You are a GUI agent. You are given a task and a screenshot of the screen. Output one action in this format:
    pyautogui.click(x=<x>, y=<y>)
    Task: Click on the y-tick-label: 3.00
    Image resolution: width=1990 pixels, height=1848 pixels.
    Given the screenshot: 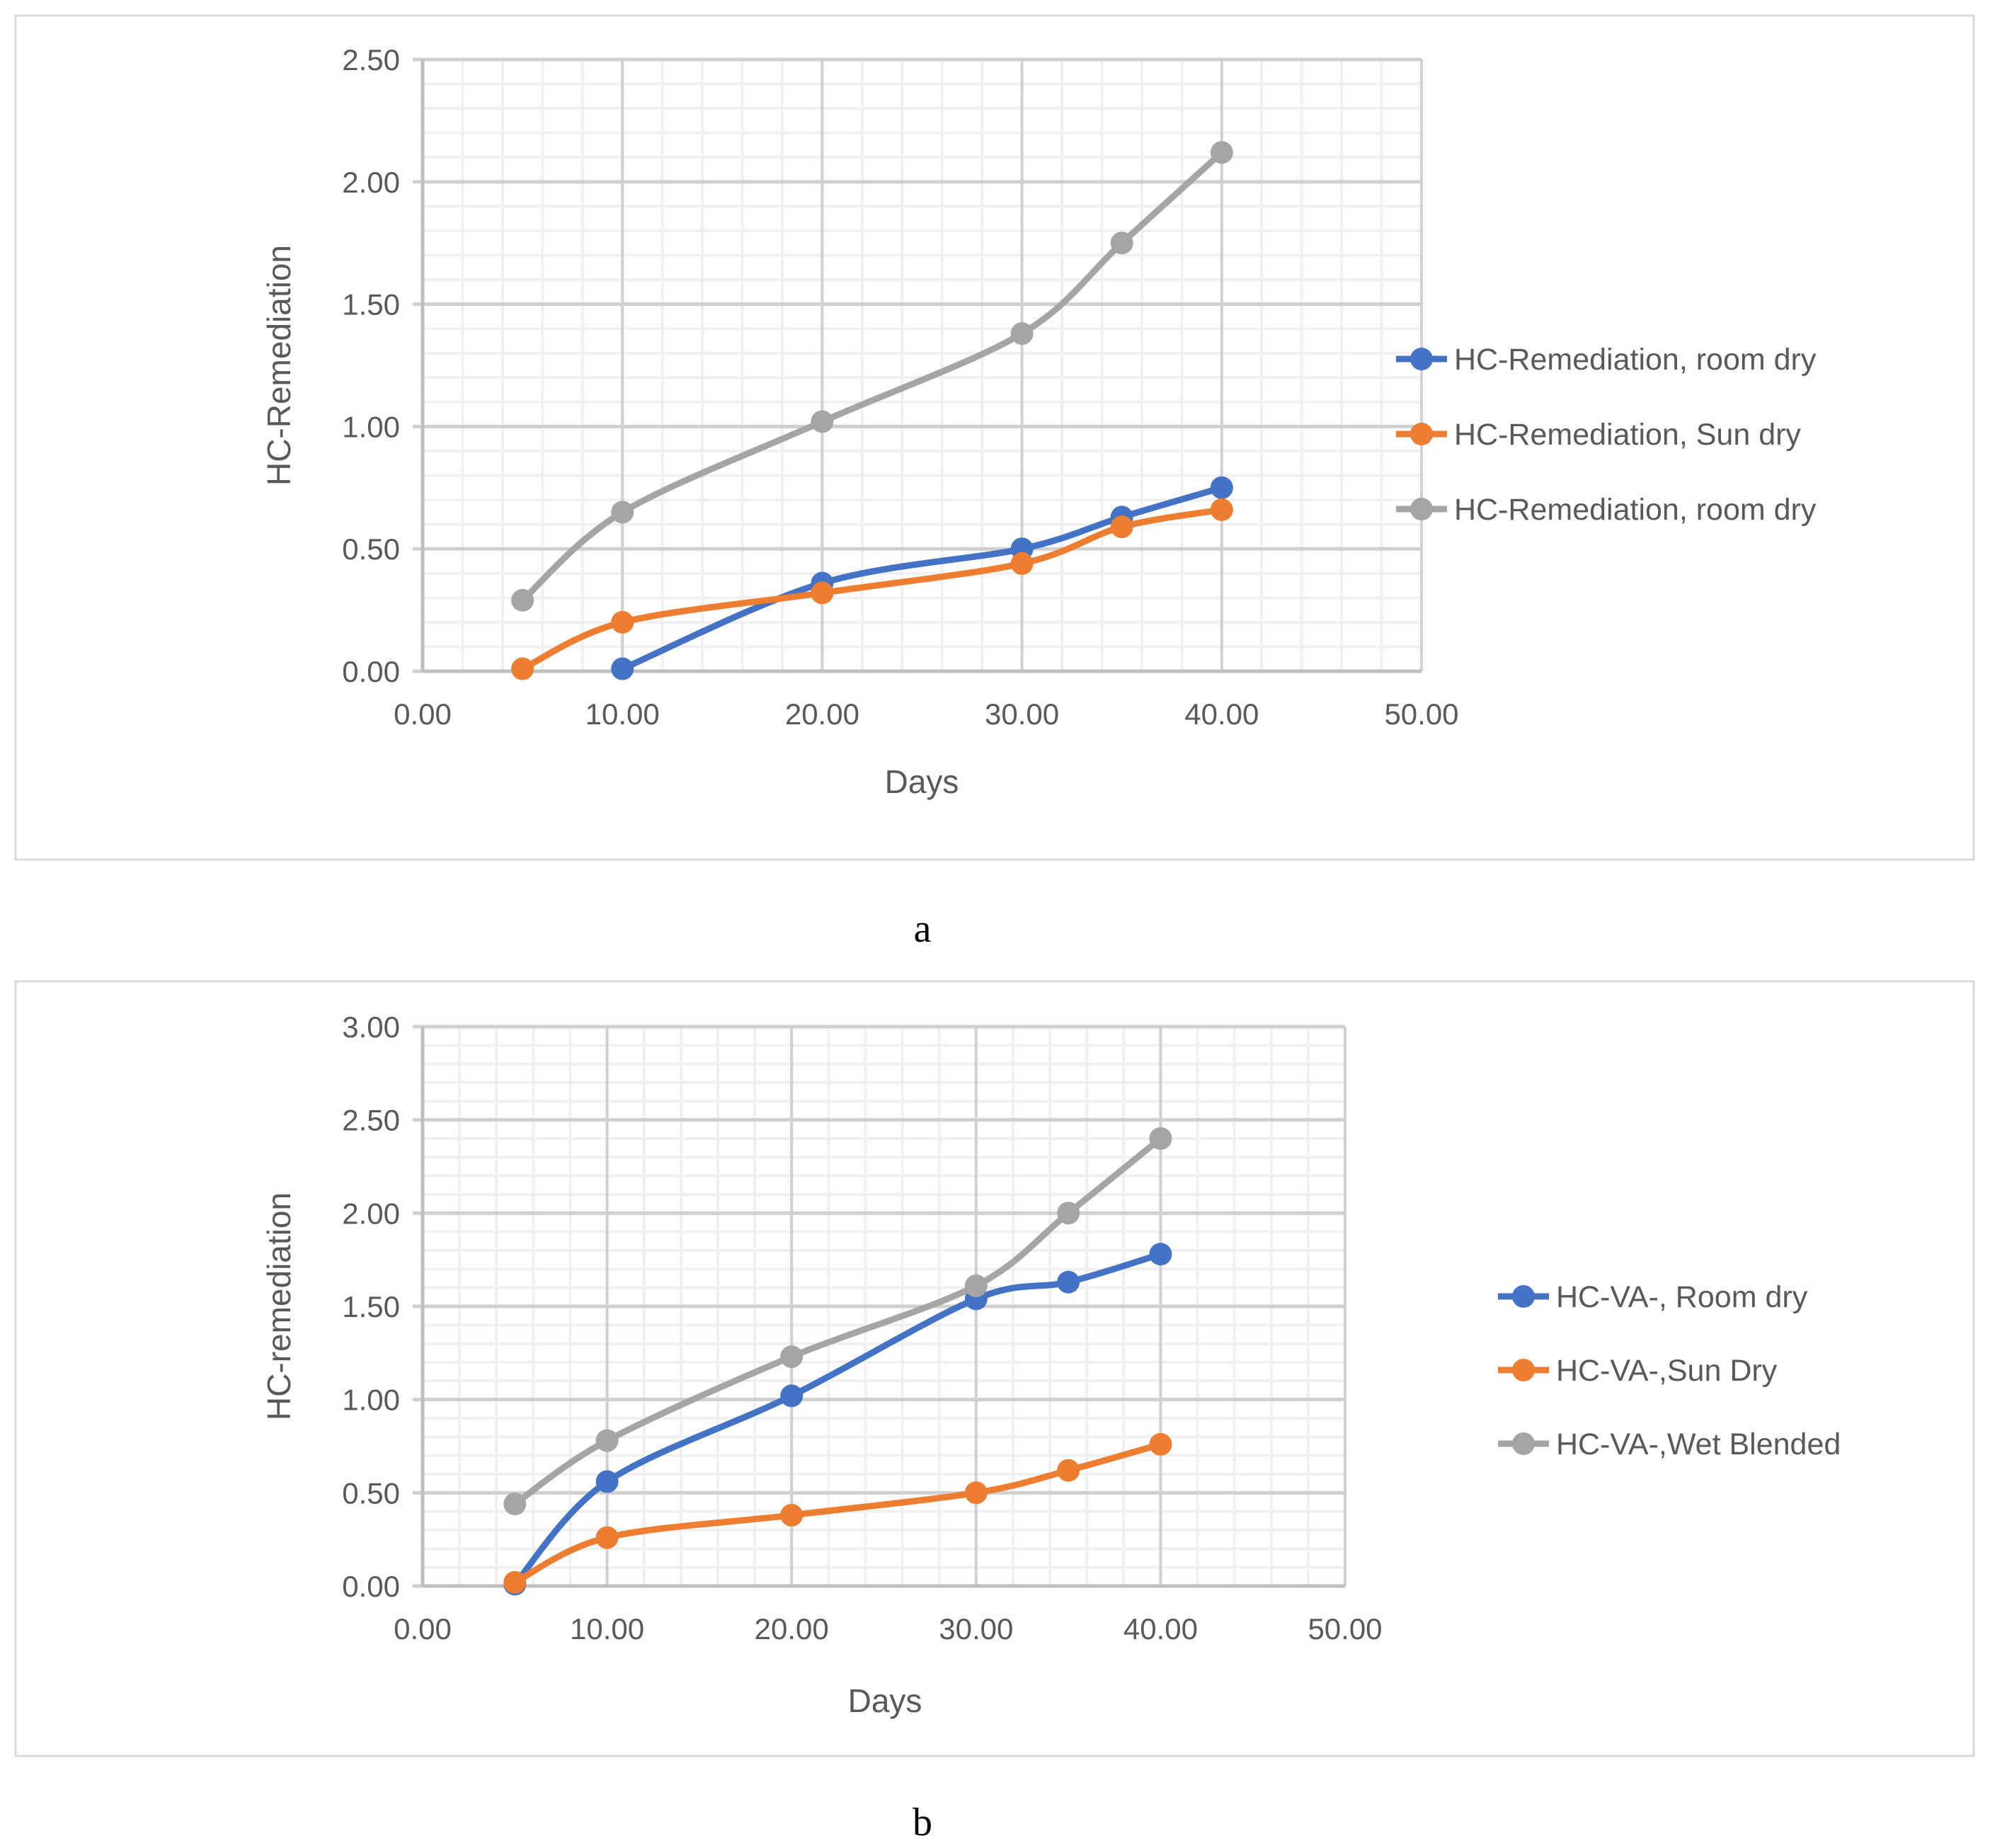 What is the action you would take?
    pyautogui.click(x=371, y=1027)
    